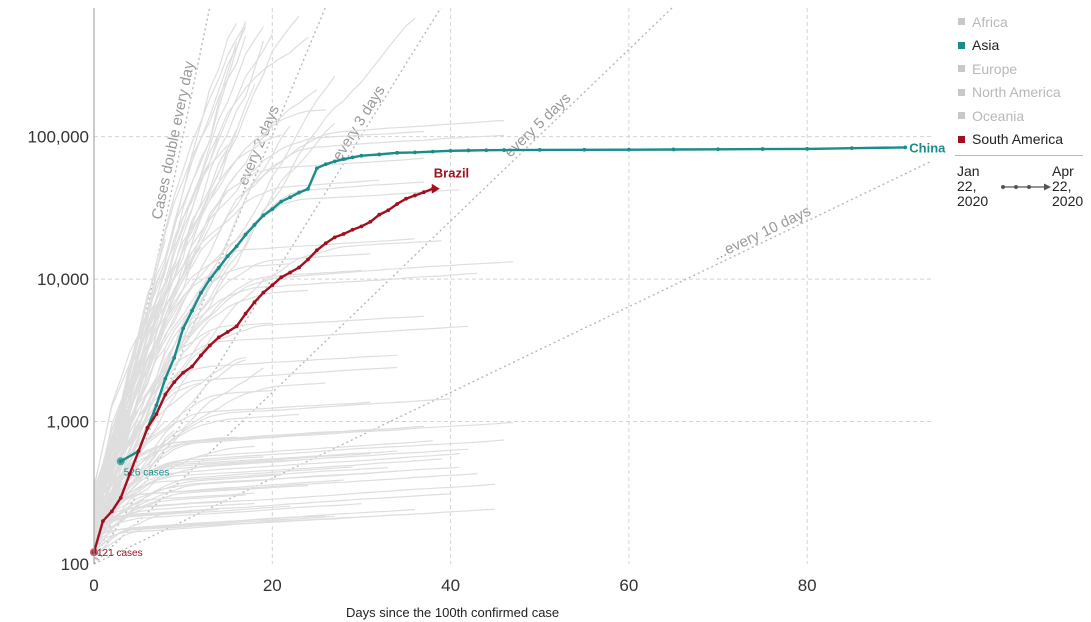 Image resolution: width=1091 pixels, height=622 pixels. What do you see at coordinates (1069, 186) in the screenshot?
I see `time-range-end: Apr 22, 2020` at bounding box center [1069, 186].